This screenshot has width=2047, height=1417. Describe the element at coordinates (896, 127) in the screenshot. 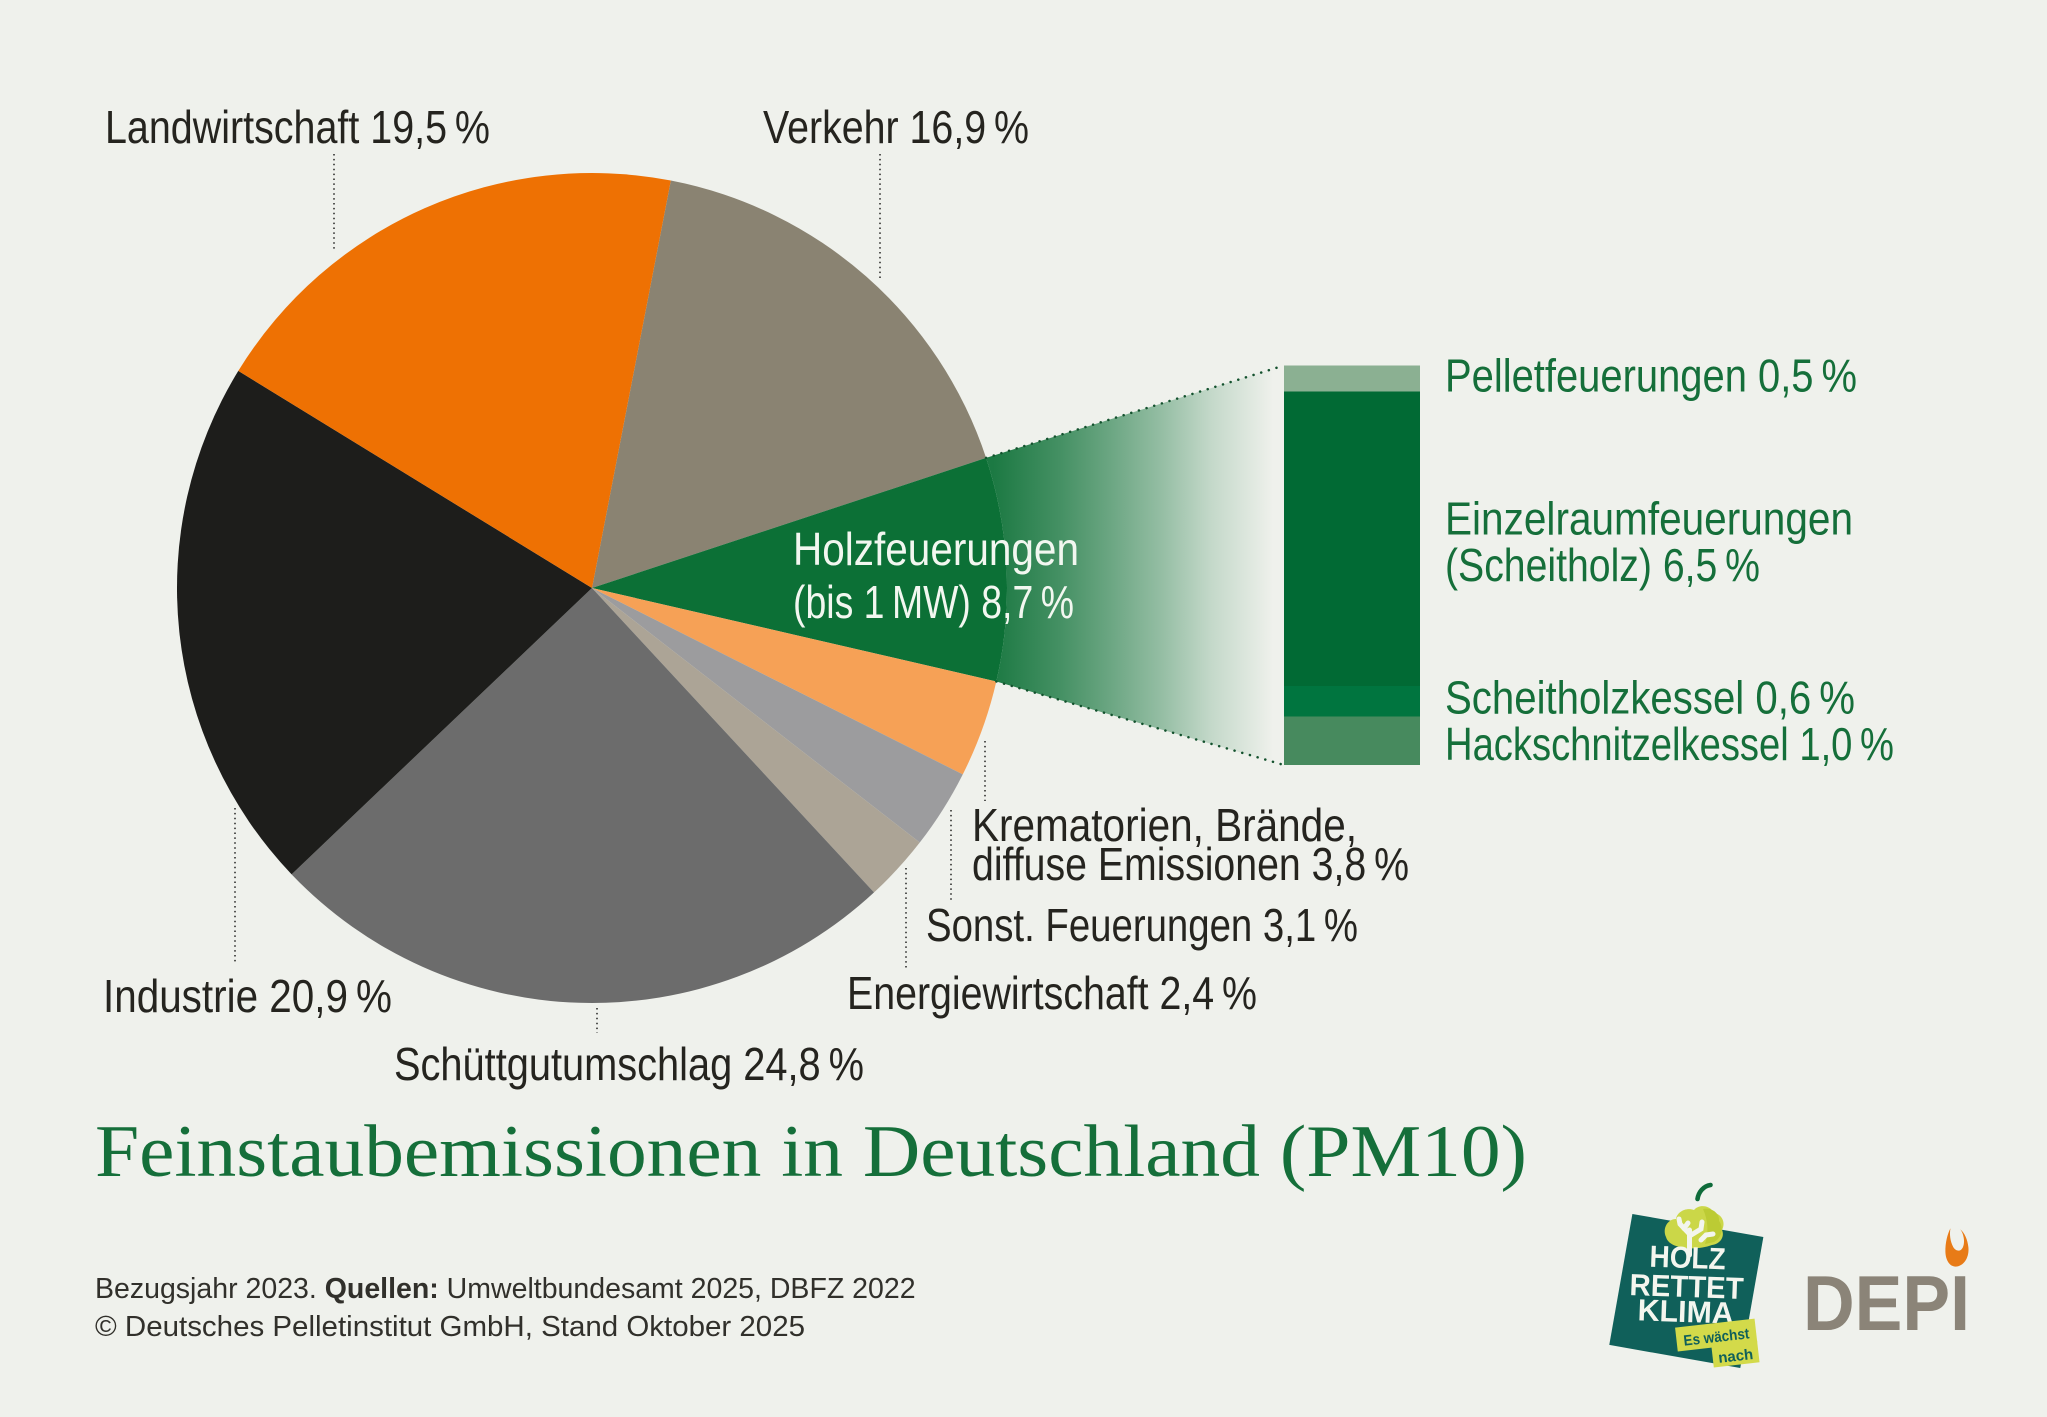

I see `svg-text: Verkehr 16,9 %` at that location.